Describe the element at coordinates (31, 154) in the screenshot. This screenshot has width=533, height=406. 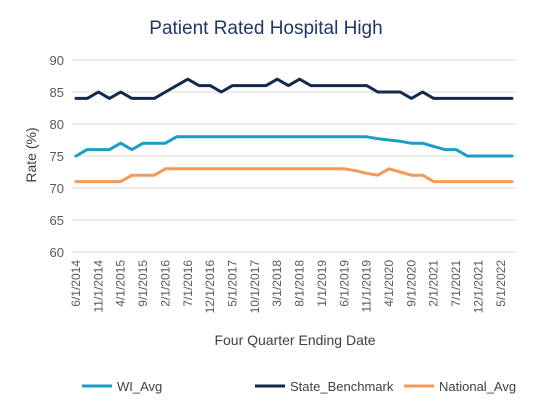
I see `y-axis-label: Rate (%)` at that location.